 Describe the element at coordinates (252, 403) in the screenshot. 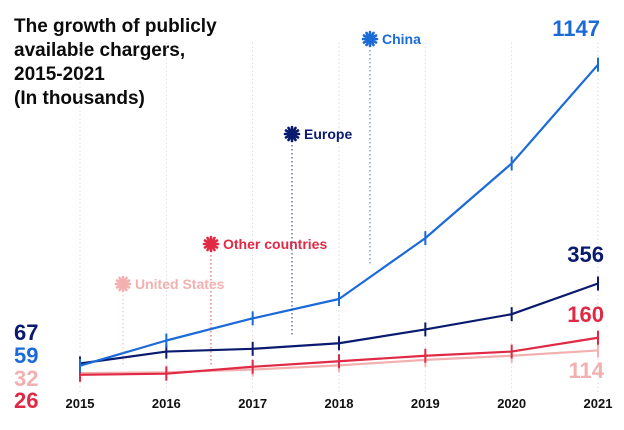

I see `x-tick-2017: 2017` at that location.